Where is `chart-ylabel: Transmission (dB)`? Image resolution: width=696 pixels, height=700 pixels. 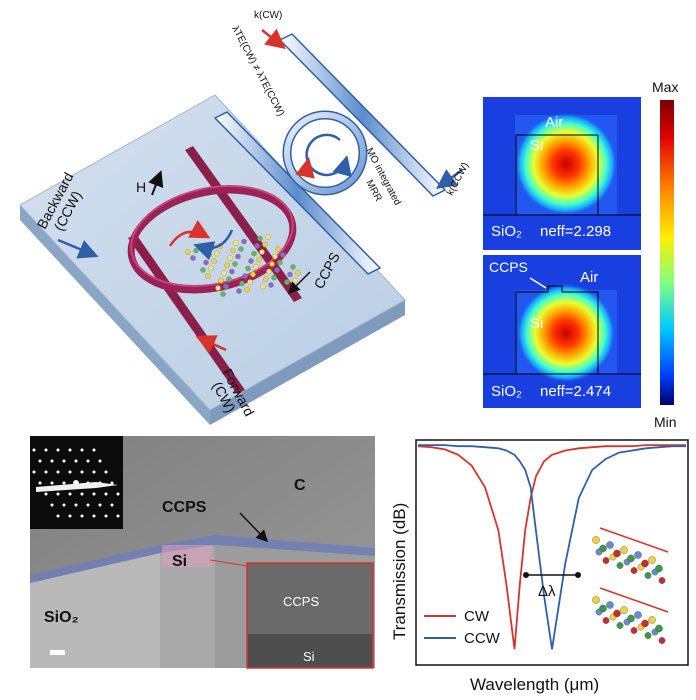 chart-ylabel: Transmission (dB) is located at coordinates (399, 571).